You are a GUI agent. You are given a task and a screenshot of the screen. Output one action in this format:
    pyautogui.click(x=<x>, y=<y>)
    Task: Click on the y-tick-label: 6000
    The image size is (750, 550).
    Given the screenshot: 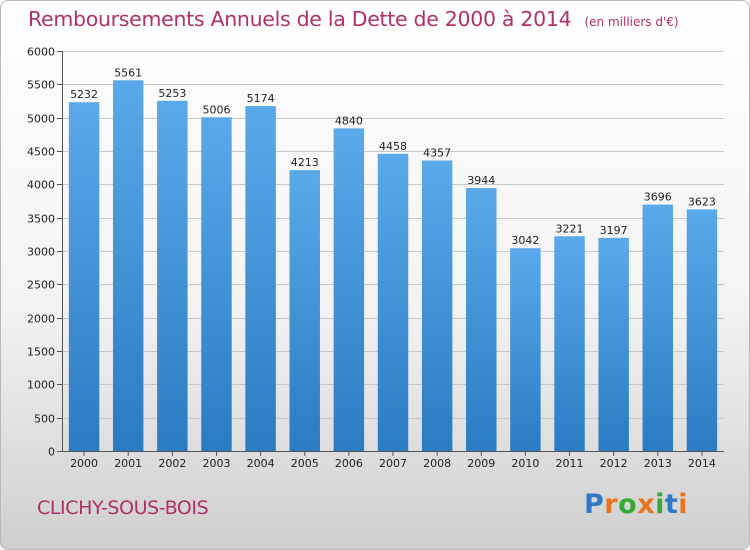 What is the action you would take?
    pyautogui.click(x=41, y=52)
    